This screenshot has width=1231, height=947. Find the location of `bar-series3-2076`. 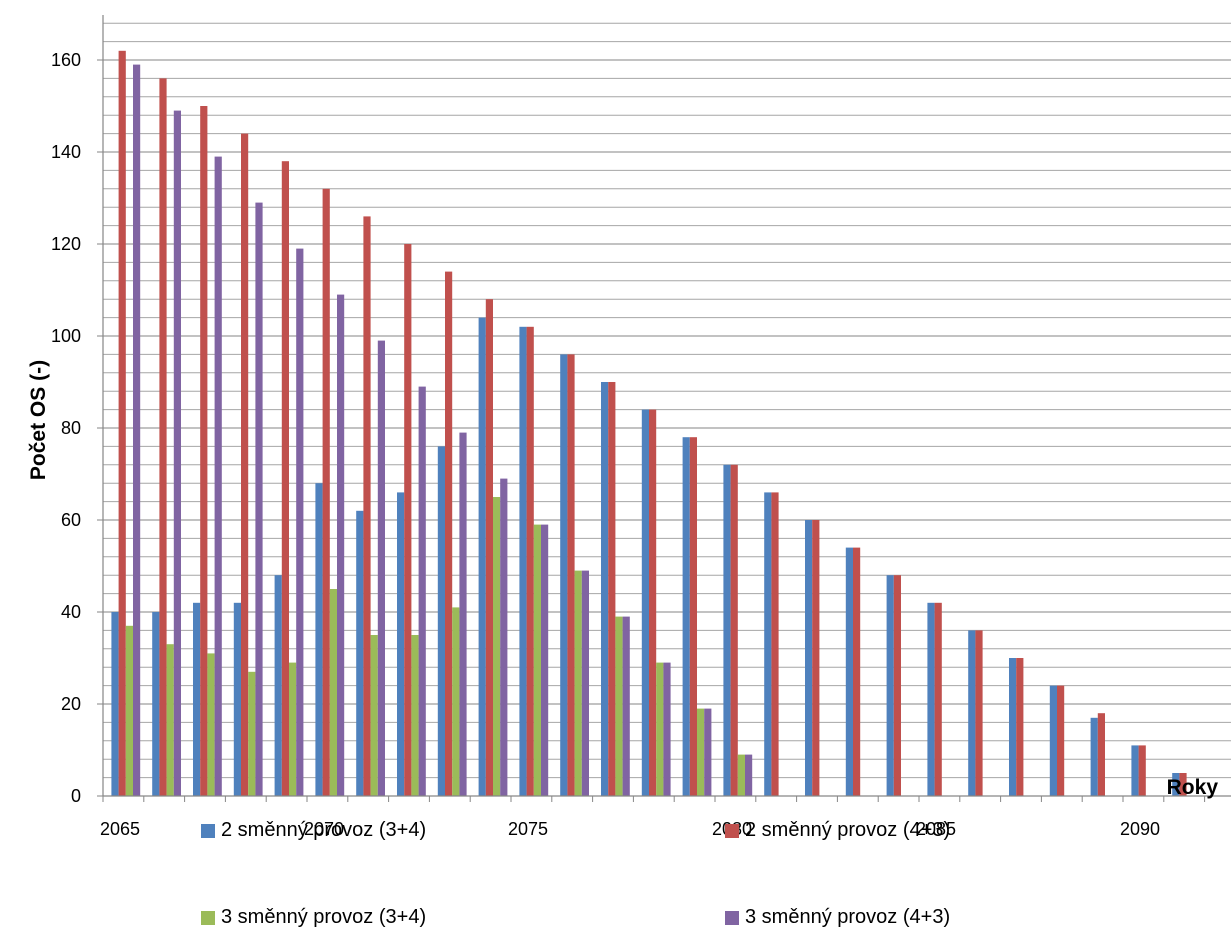

bar-series3-2076 is located at coordinates (578, 683).